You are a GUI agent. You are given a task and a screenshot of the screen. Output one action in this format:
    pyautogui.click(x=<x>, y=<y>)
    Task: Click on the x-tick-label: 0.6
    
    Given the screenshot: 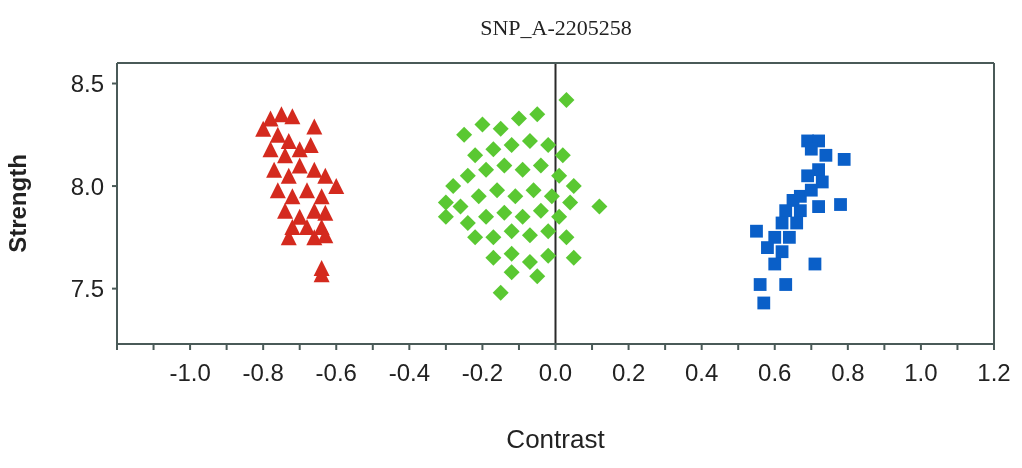 What is the action you would take?
    pyautogui.click(x=775, y=373)
    